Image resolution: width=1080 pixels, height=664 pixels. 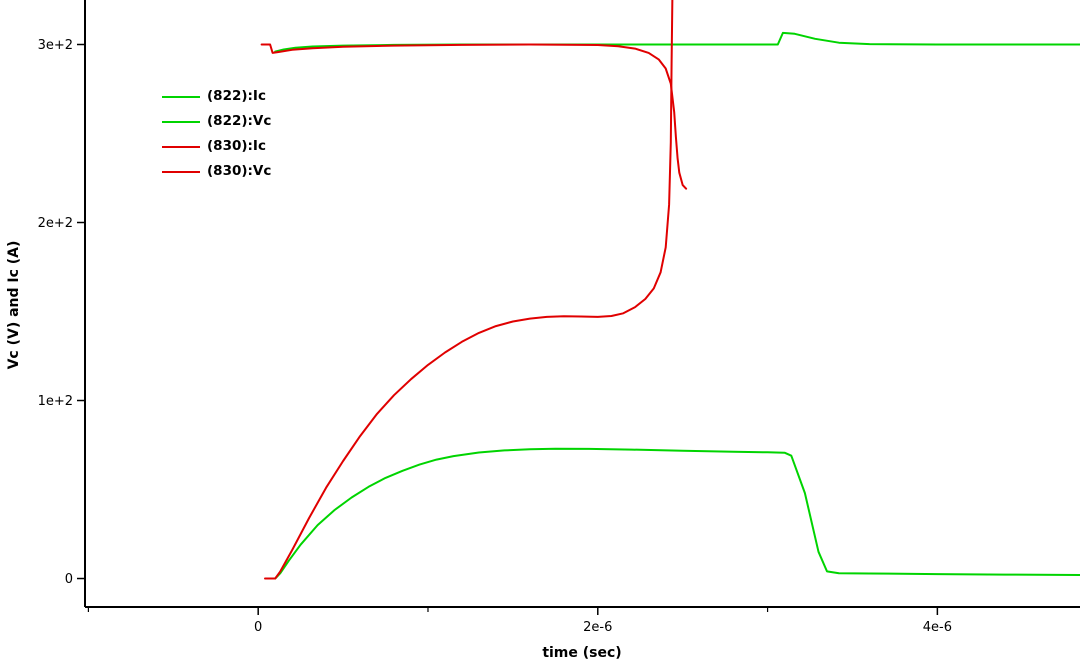 What do you see at coordinates (239, 120) in the screenshot?
I see `legend-label: (822):Vc` at bounding box center [239, 120].